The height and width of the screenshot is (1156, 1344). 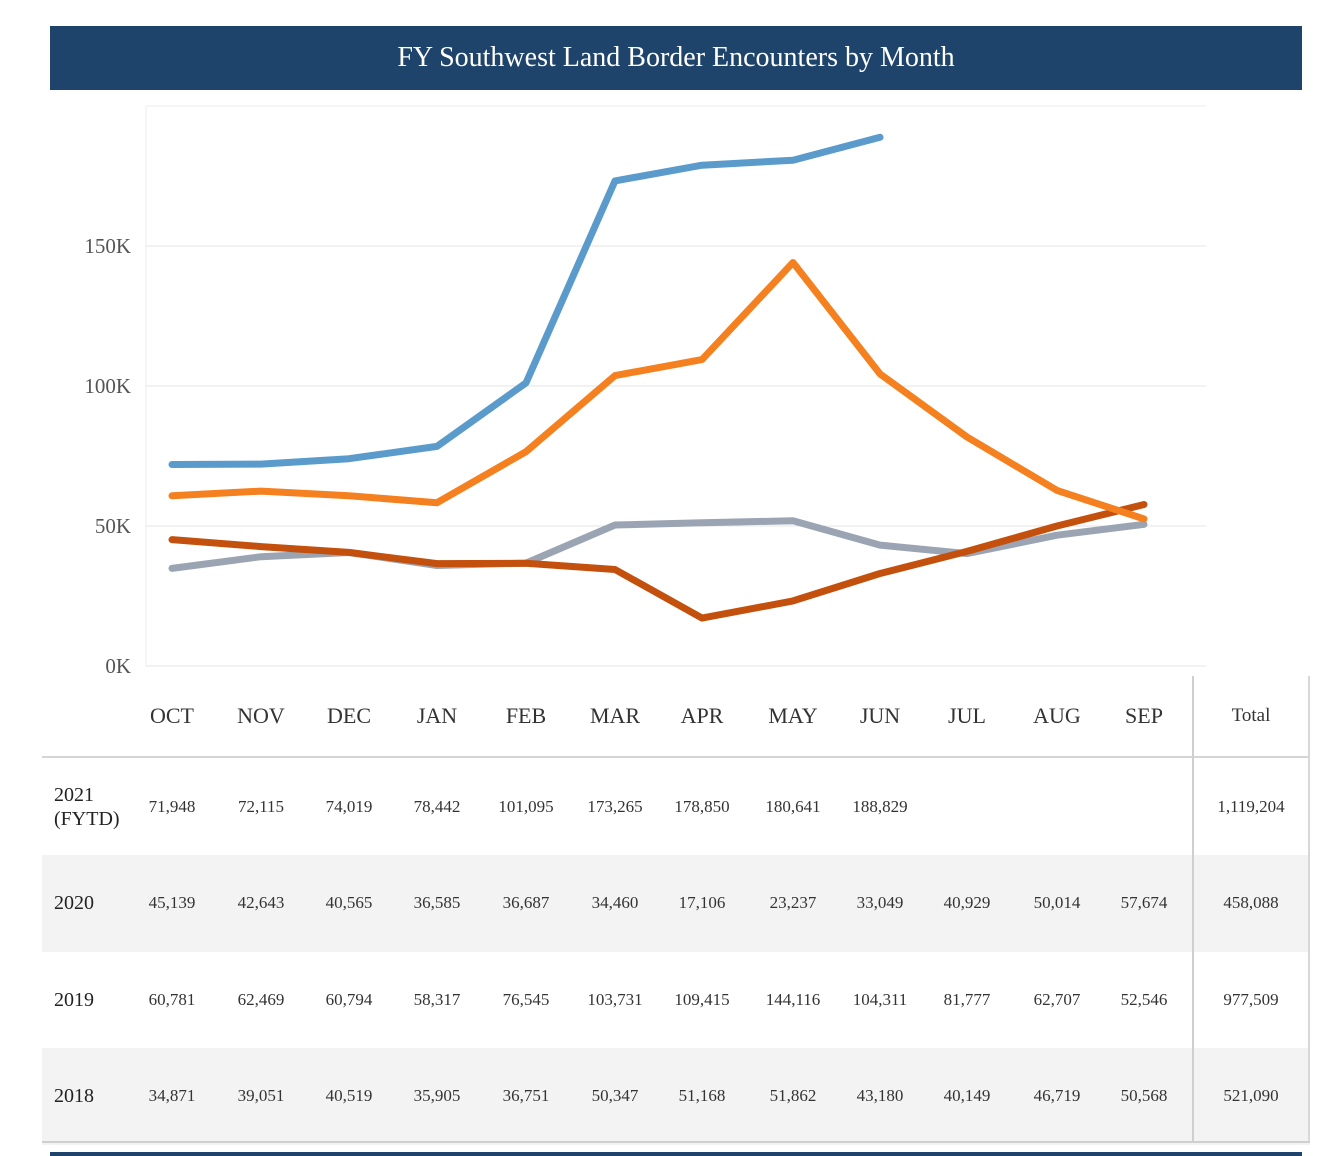 What do you see at coordinates (880, 1095) in the screenshot?
I see `table-cell: 43,180` at bounding box center [880, 1095].